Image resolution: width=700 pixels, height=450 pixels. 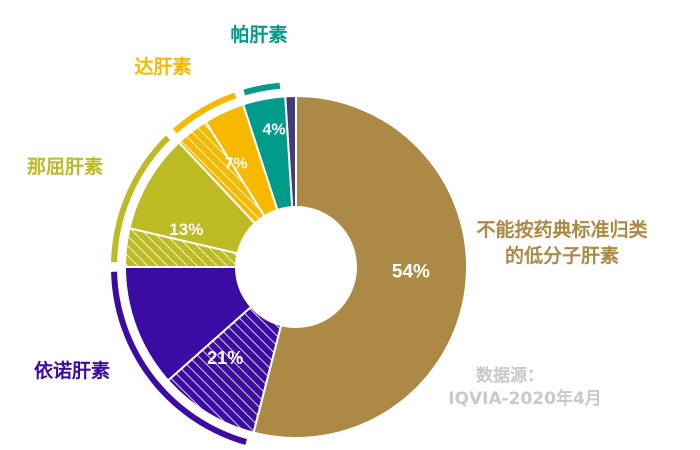 I want to click on hatch-nadroparin, so click(x=181, y=247).